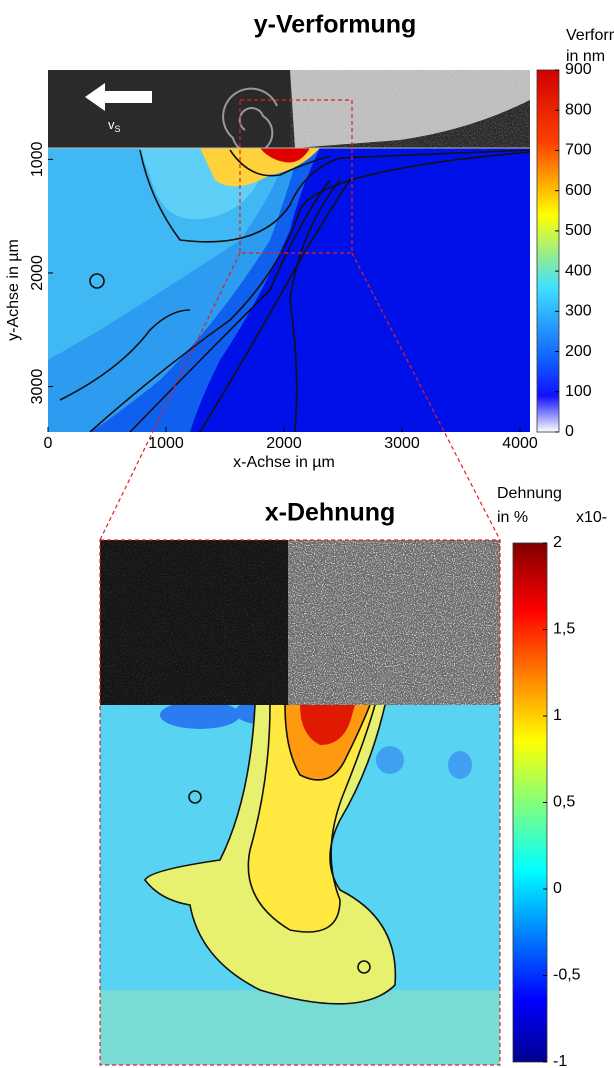  I want to click on colorbar-tick-label: 1,5, so click(564, 629).